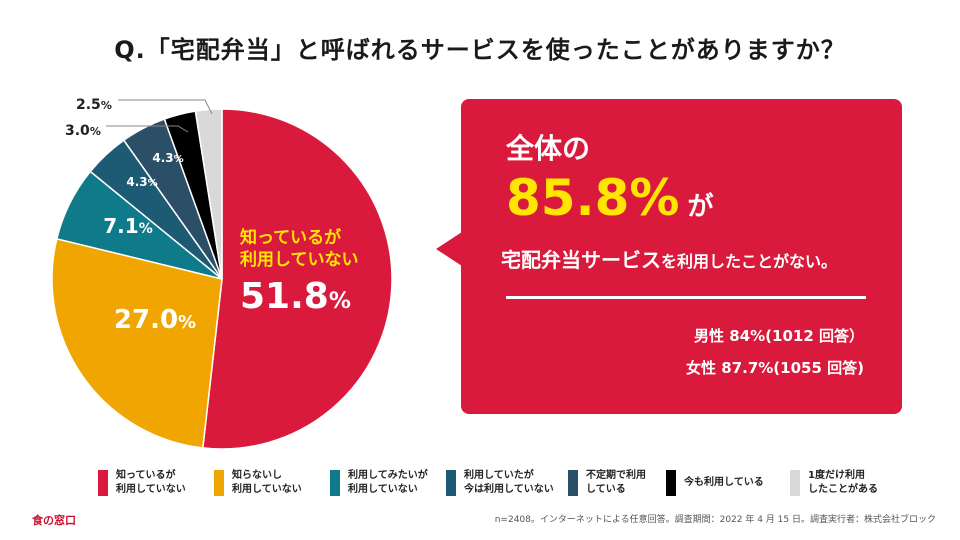 The image size is (960, 540). What do you see at coordinates (686, 297) in the screenshot?
I see `callout-divider` at bounding box center [686, 297].